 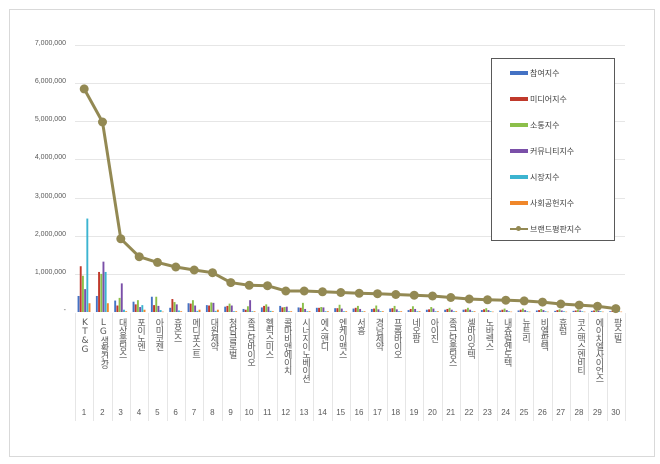 I want to click on legend-item-market: 시장지수, so click(x=534, y=177).